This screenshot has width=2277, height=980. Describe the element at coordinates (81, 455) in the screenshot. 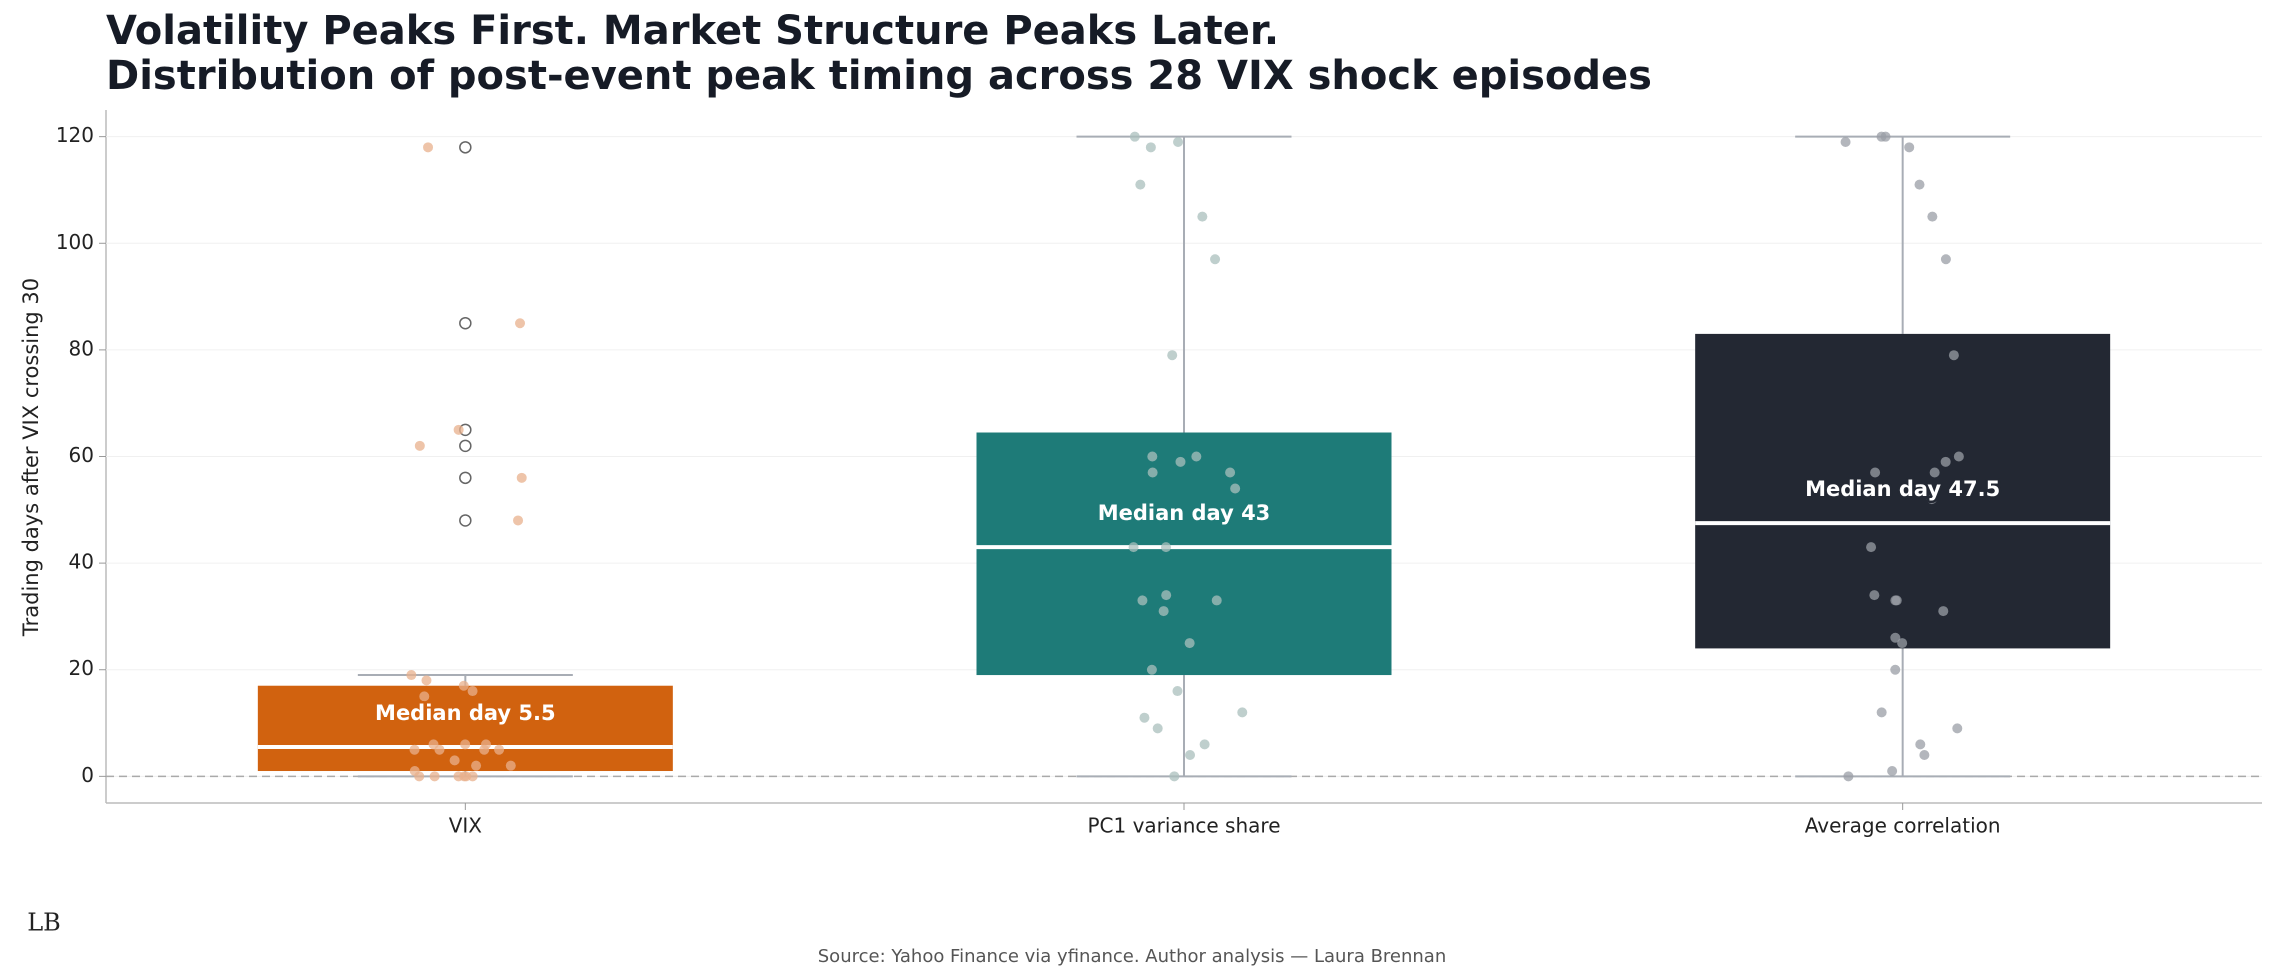

I see `y-tick-label: 60` at that location.